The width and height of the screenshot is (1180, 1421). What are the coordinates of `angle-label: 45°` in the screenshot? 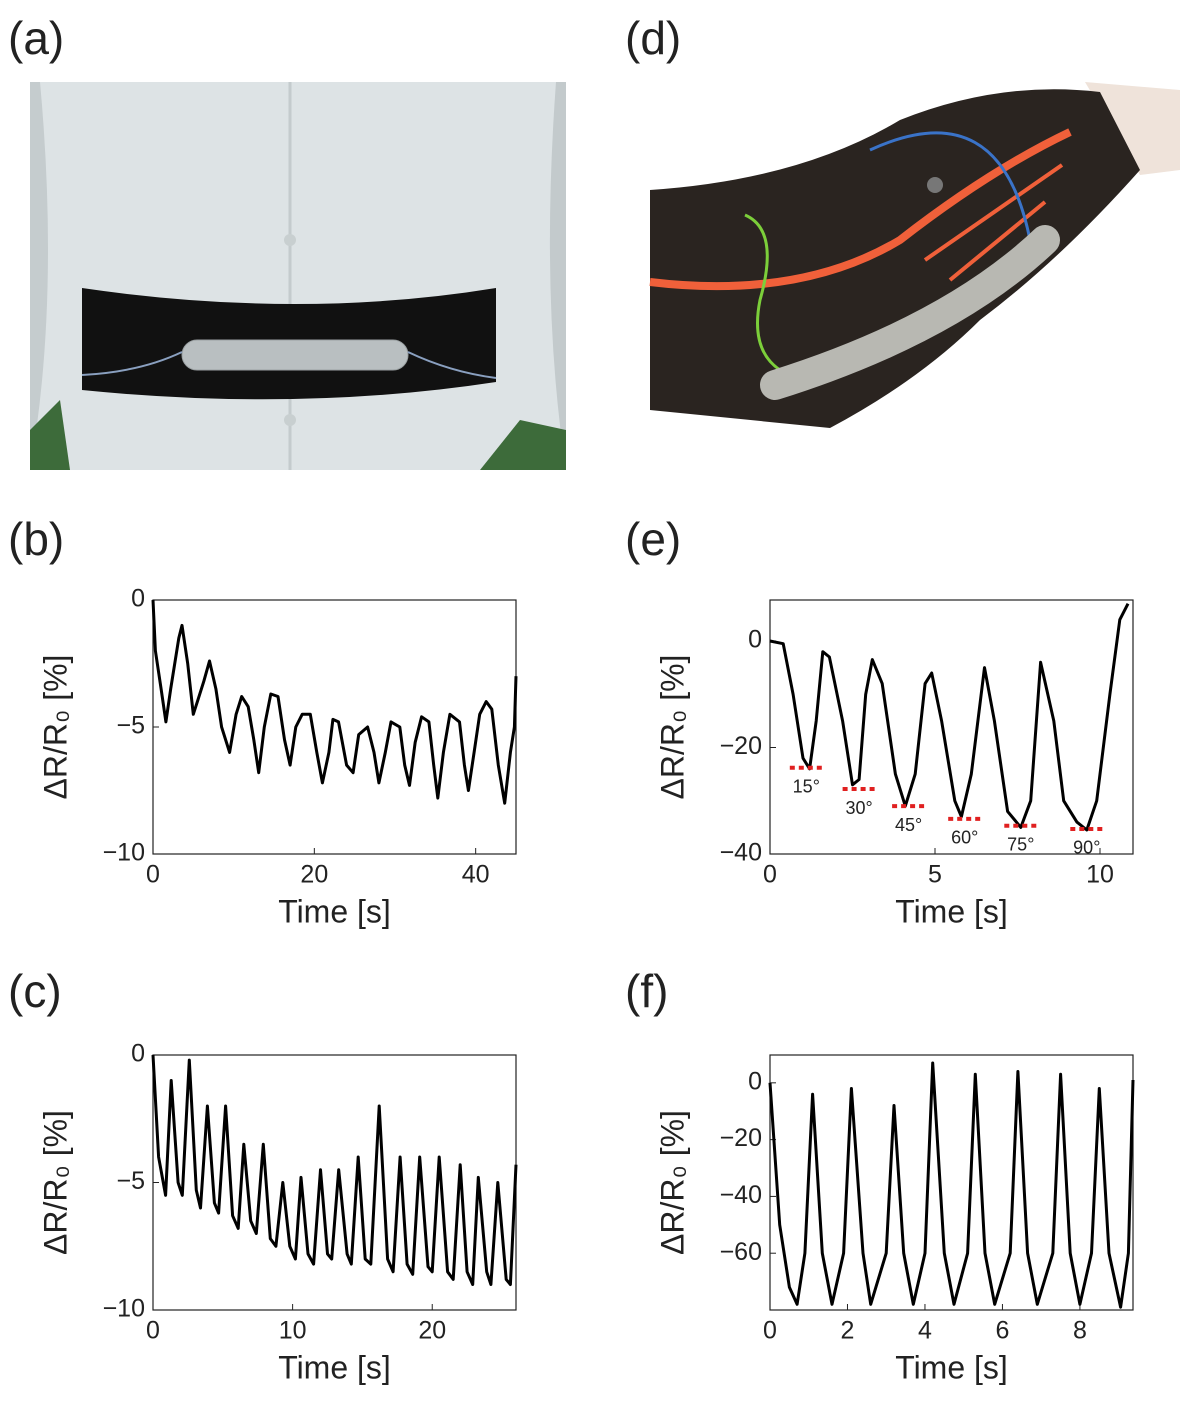 It's located at (908, 825).